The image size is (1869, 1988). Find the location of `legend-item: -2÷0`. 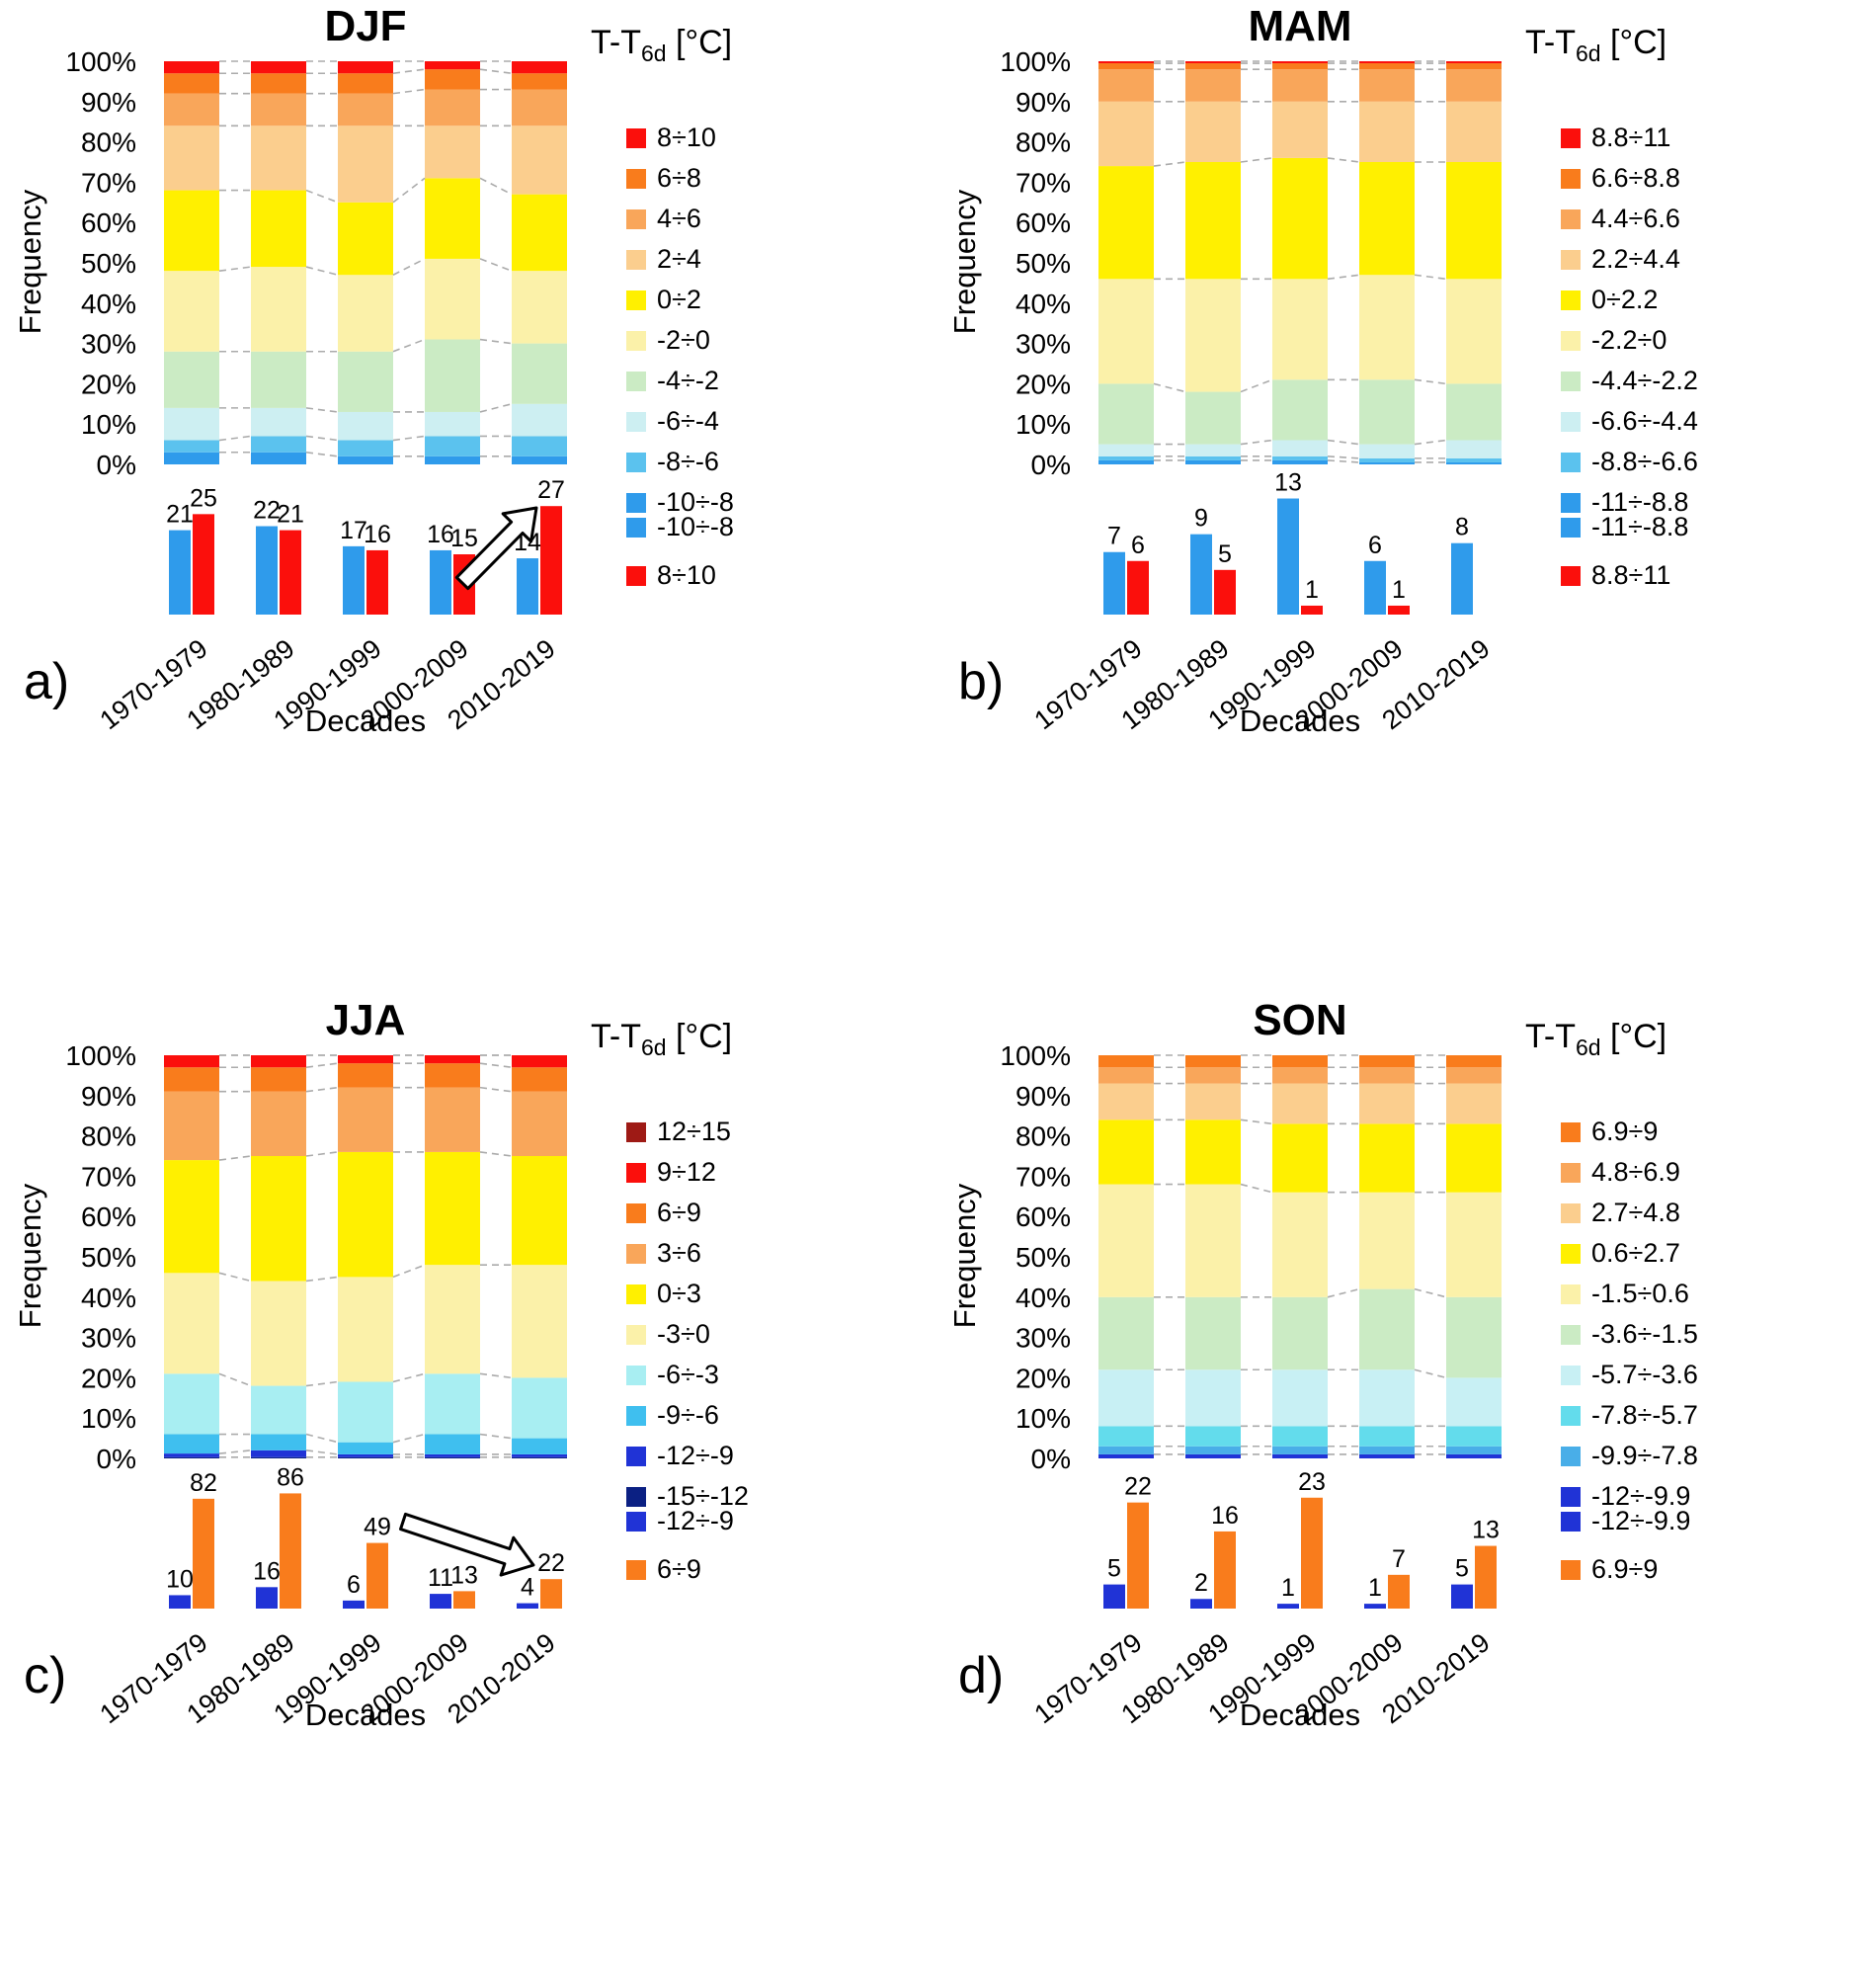

legend-item: -2÷0 is located at coordinates (680, 341).